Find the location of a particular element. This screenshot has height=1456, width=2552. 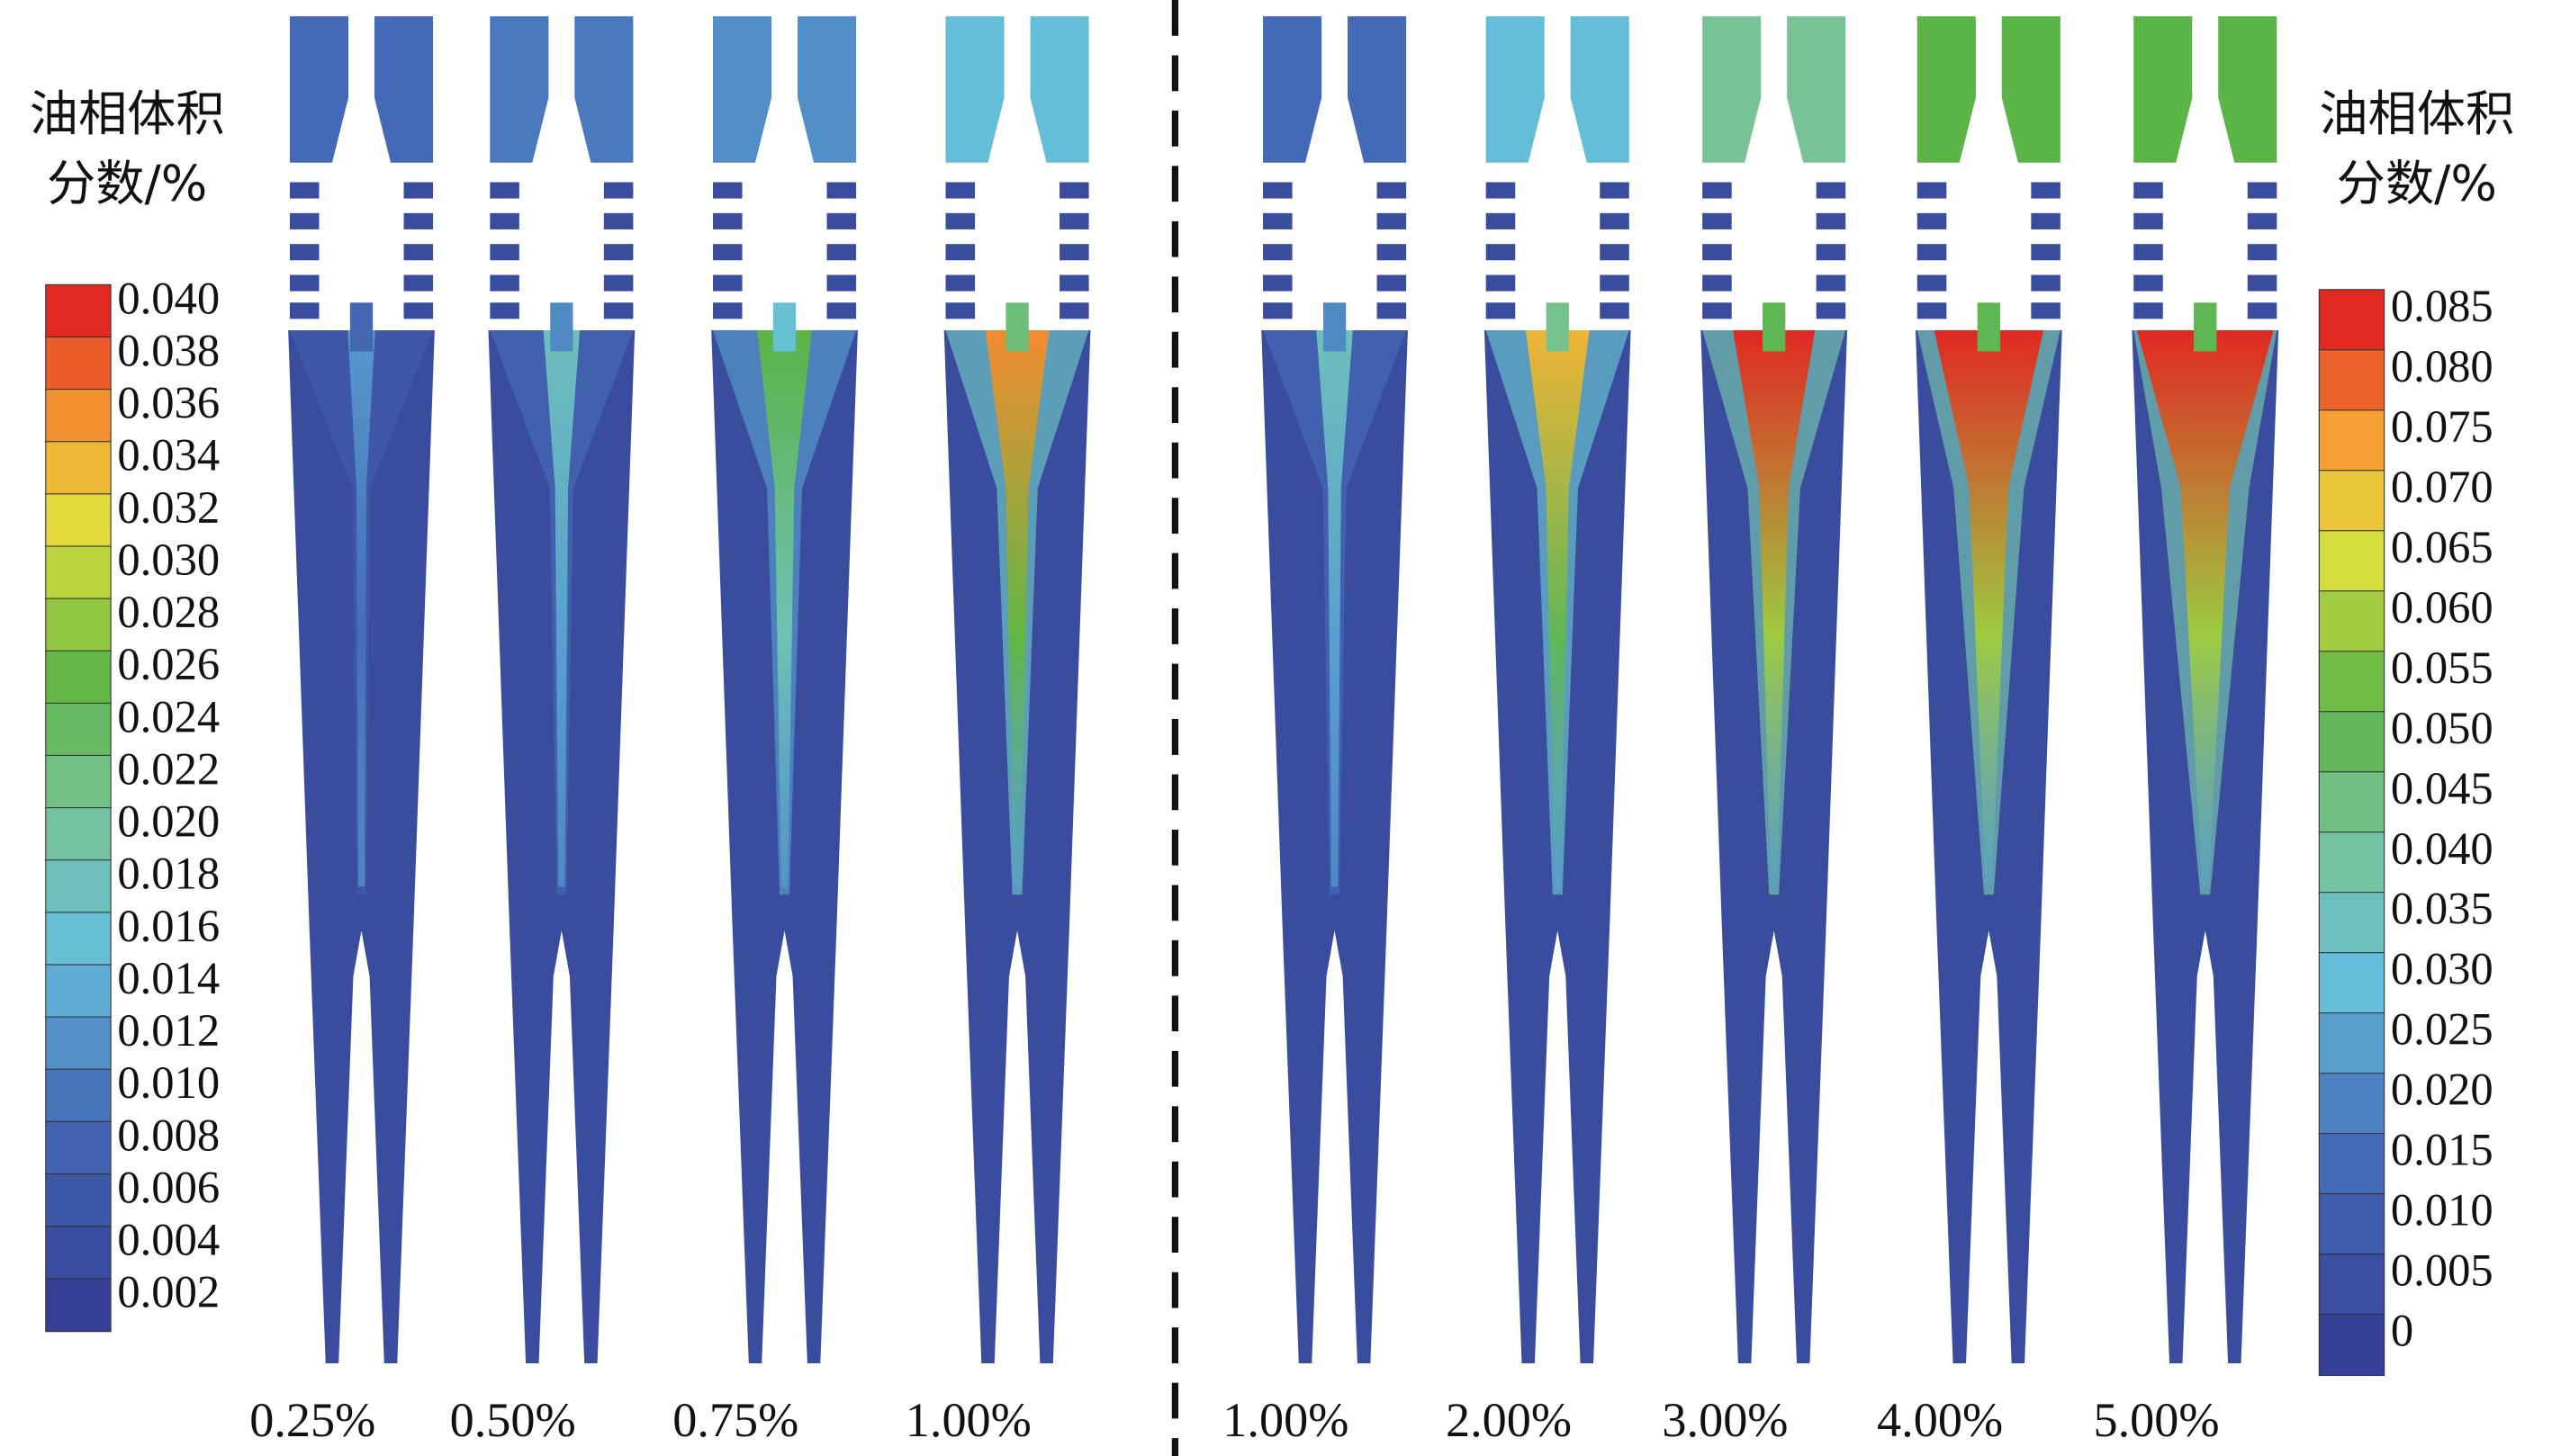

panel-label: 0.50% is located at coordinates (513, 1420).